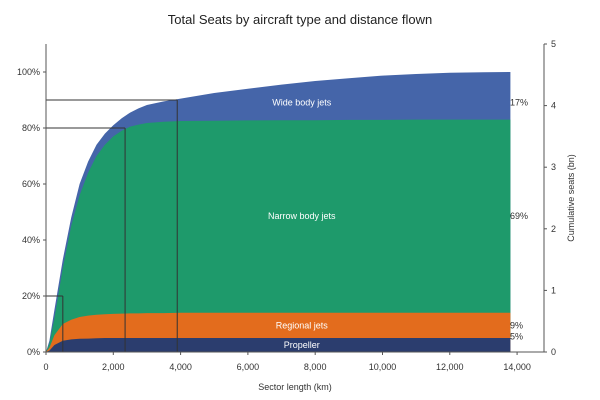  Describe the element at coordinates (516, 336) in the screenshot. I see `pct-propeller: 5%` at that location.